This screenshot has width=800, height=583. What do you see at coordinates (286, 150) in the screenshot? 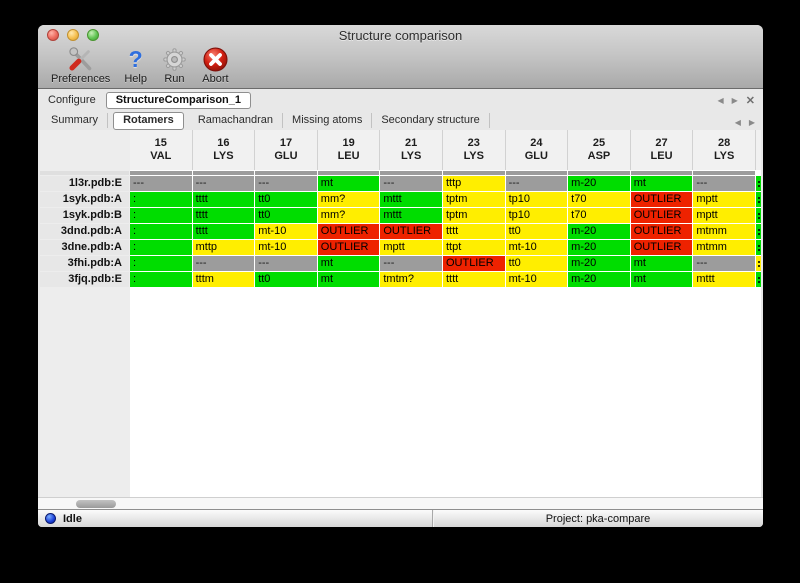
I see `column-header: 17 GLU` at bounding box center [286, 150].